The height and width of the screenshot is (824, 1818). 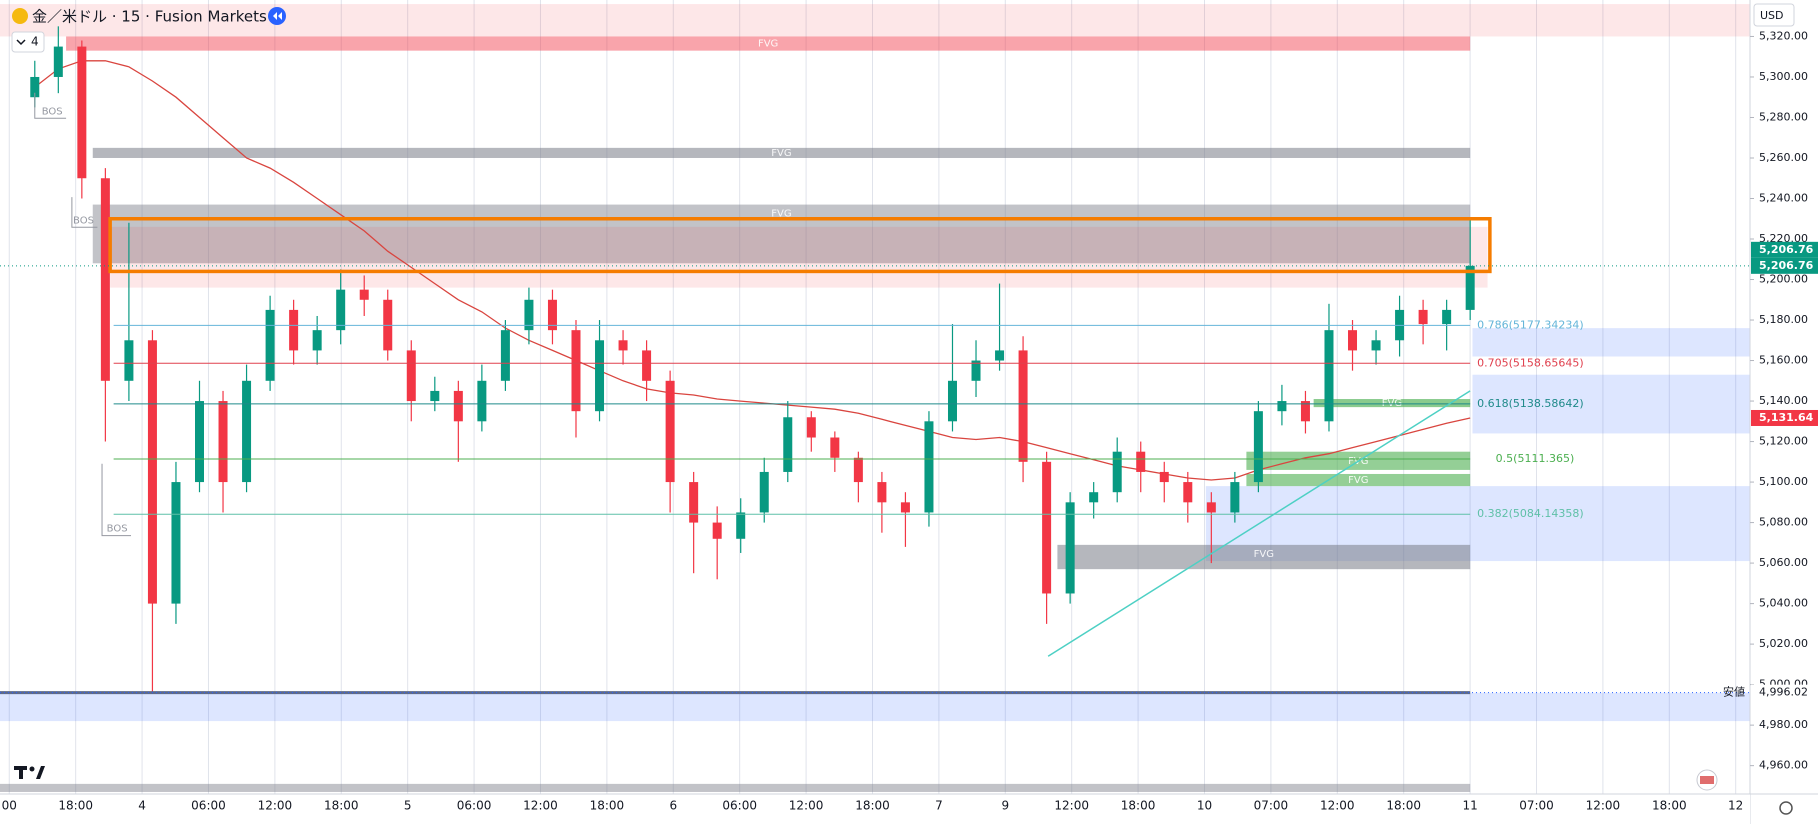 I want to click on logo-part, so click(x=40, y=772).